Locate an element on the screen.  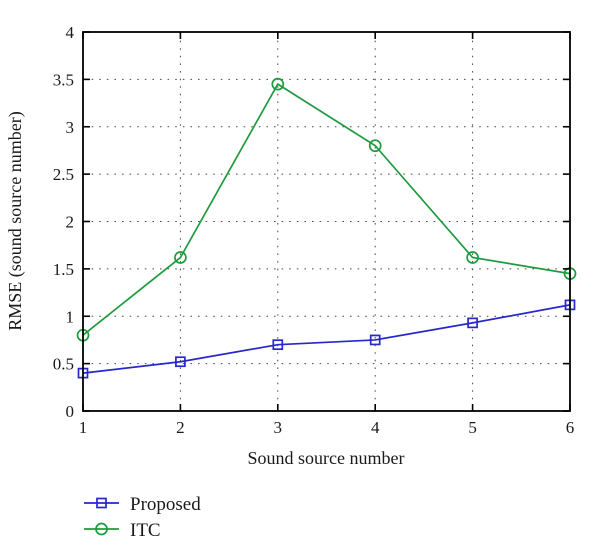
legend-label-itc: ITC is located at coordinates (145, 530).